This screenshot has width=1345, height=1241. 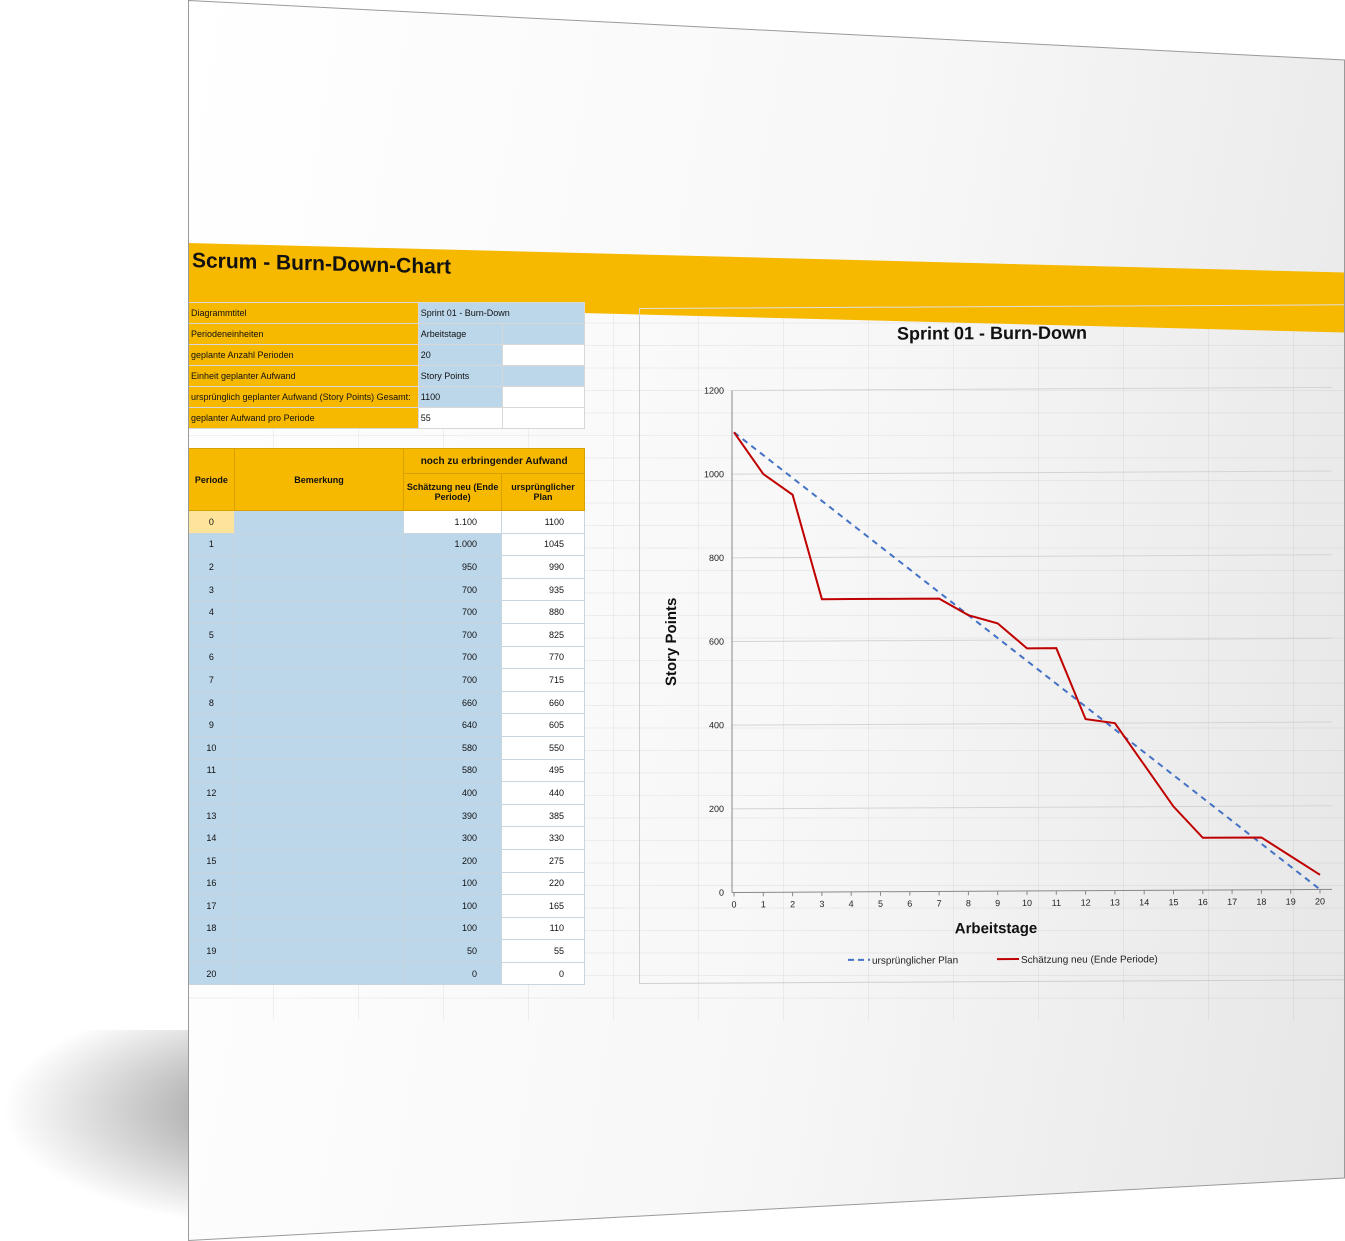 What do you see at coordinates (211, 815) in the screenshot?
I see `periode-cell: 13` at bounding box center [211, 815].